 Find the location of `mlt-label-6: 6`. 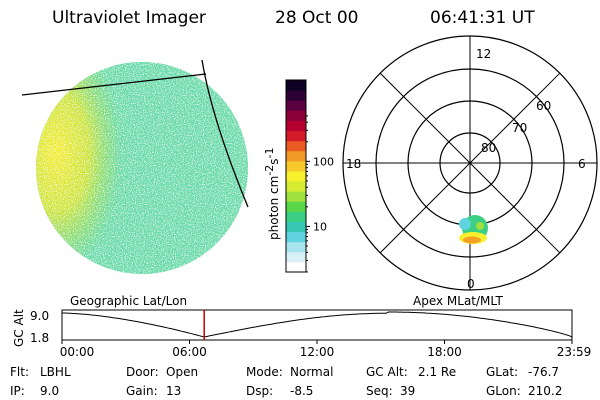

mlt-label-6: 6 is located at coordinates (582, 164).